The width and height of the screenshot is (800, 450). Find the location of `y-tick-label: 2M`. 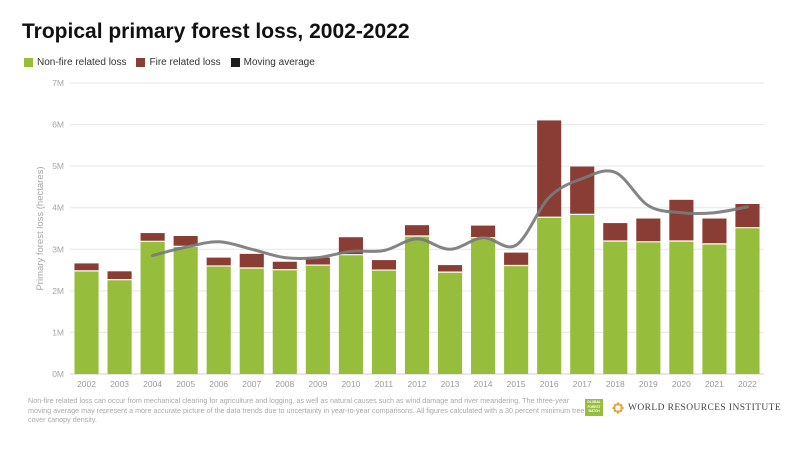

y-tick-label: 2M is located at coordinates (58, 291).